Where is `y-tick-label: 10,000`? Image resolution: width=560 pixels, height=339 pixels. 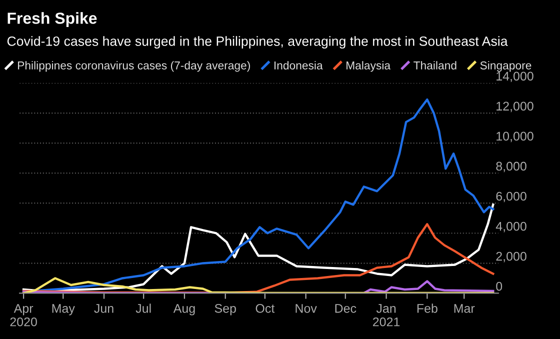
y-tick-label: 10,000 is located at coordinates (515, 137).